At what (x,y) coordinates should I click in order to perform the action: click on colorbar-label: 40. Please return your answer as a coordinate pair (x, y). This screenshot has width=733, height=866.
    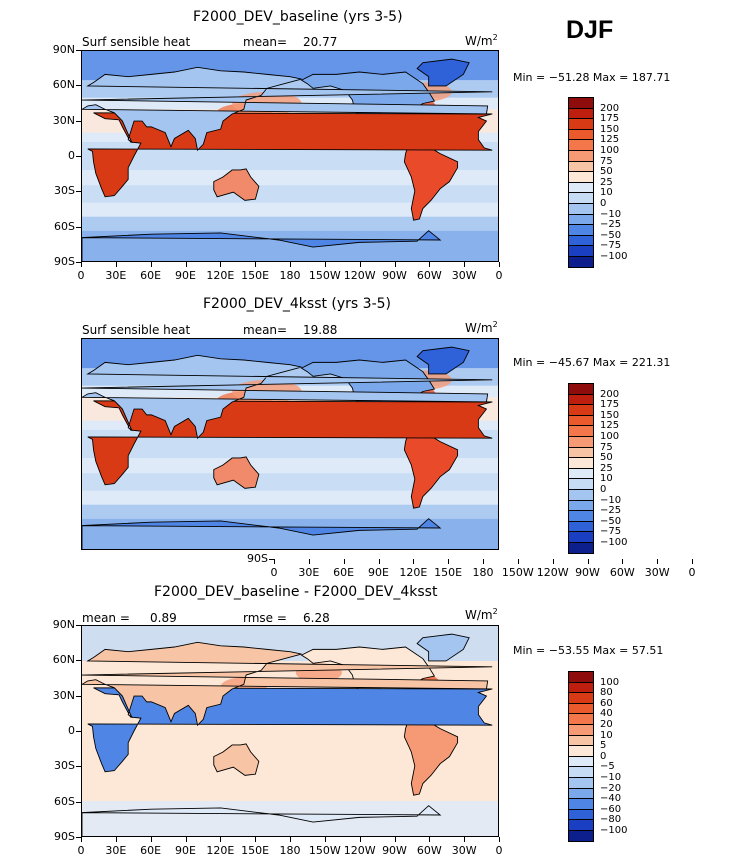
    Looking at the image, I should click on (606, 714).